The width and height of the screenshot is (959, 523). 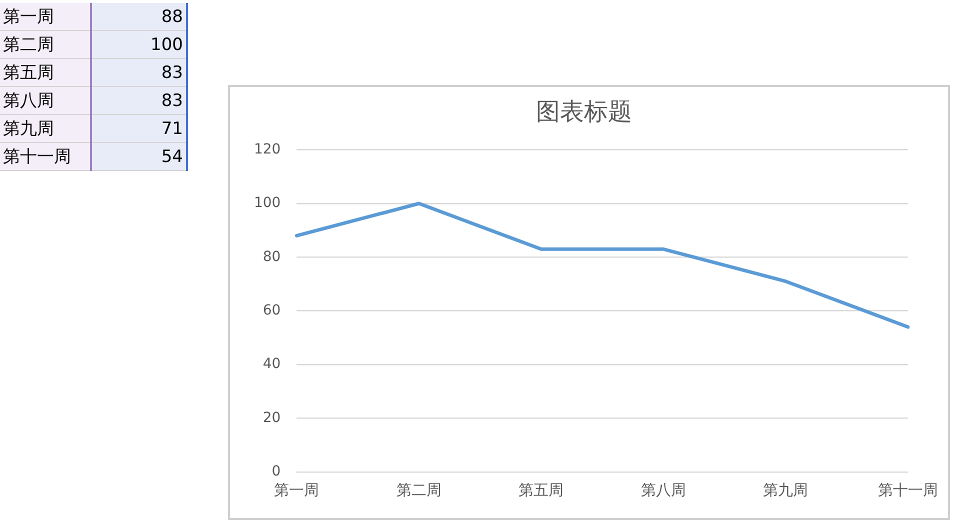 I want to click on data-label: 88, so click(x=139, y=16).